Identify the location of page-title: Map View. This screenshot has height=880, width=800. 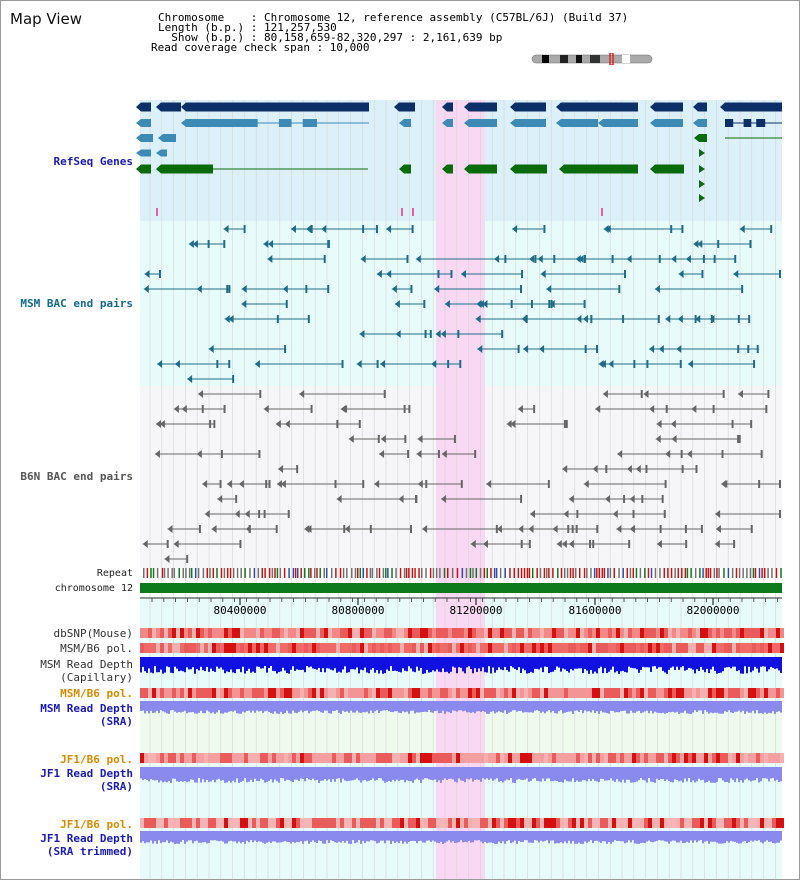
(46, 19).